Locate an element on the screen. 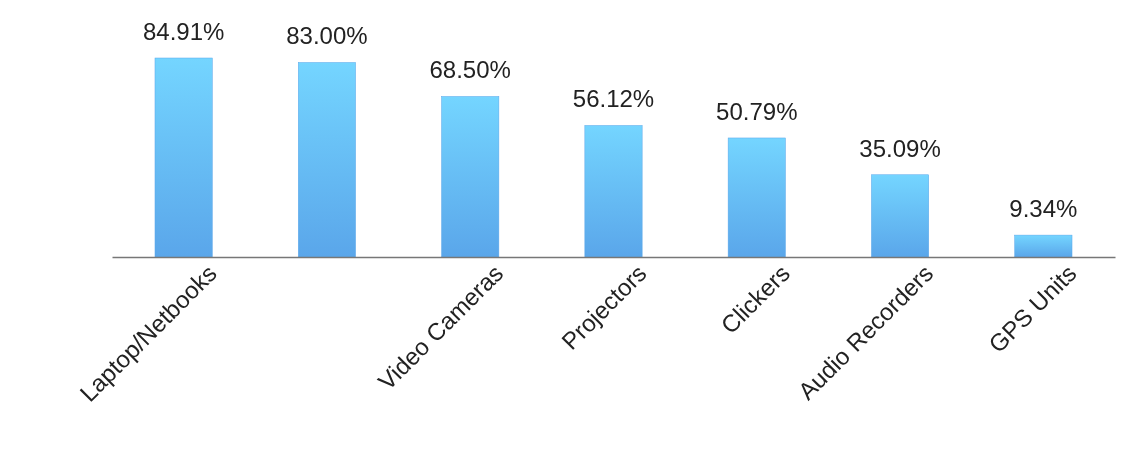  data-label: 56.12% is located at coordinates (613, 99).